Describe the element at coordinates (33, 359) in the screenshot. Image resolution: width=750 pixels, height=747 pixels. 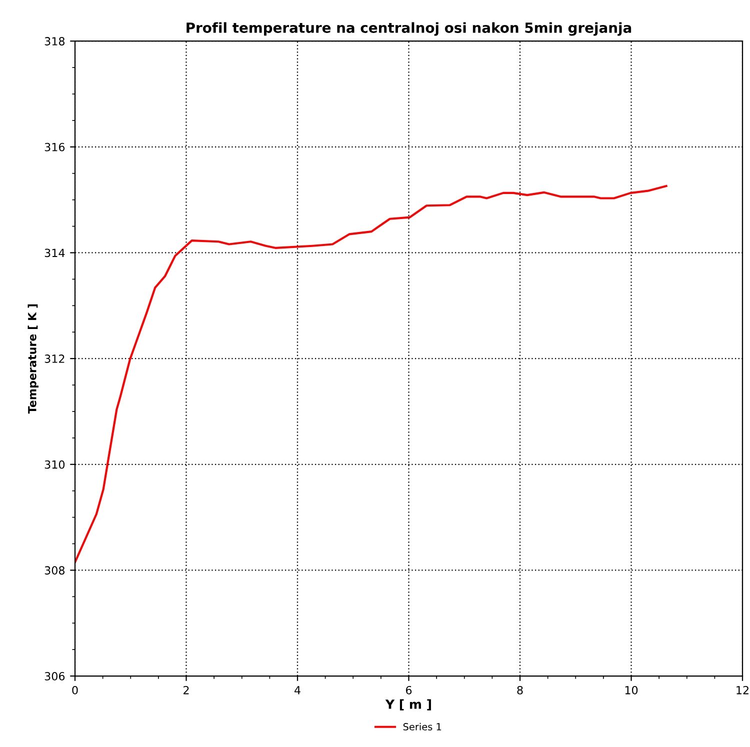
I see `y-axis-title: Temperature [ K ]` at that location.